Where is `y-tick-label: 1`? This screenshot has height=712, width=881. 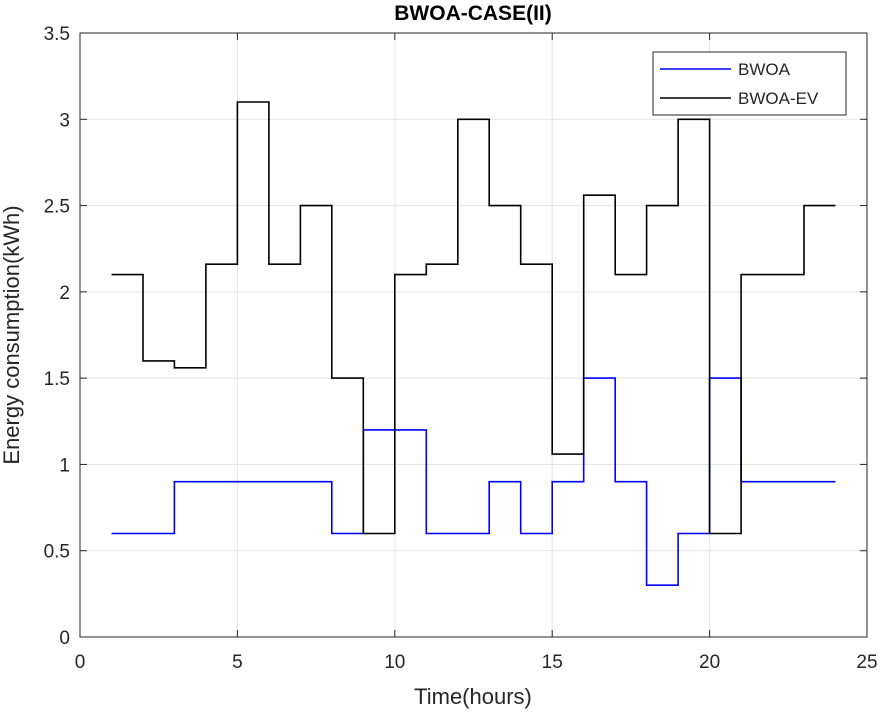 y-tick-label: 1 is located at coordinates (64, 465).